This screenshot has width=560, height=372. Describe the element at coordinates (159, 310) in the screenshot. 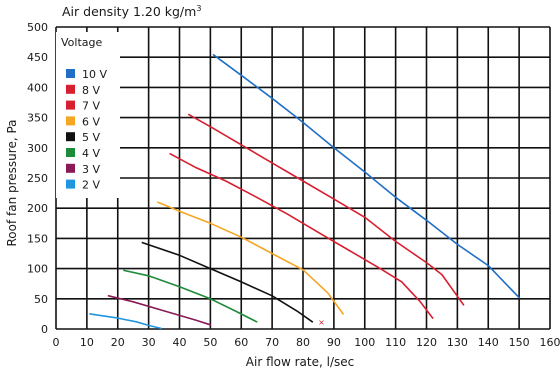

I see `series-line-3v` at that location.